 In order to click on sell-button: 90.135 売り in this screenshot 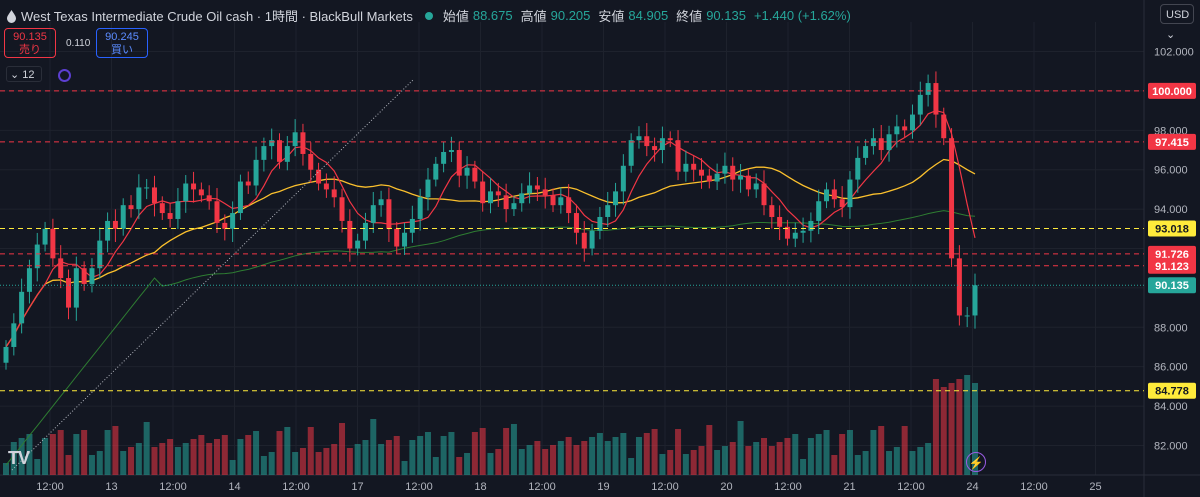, I will do `click(30, 43)`.